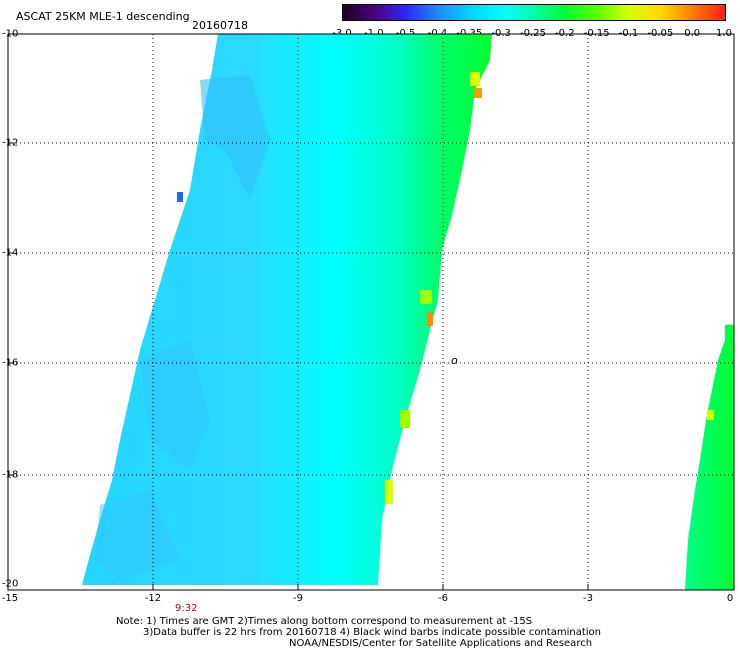  Describe the element at coordinates (153, 598) in the screenshot. I see `x-axis-label: -12` at that location.